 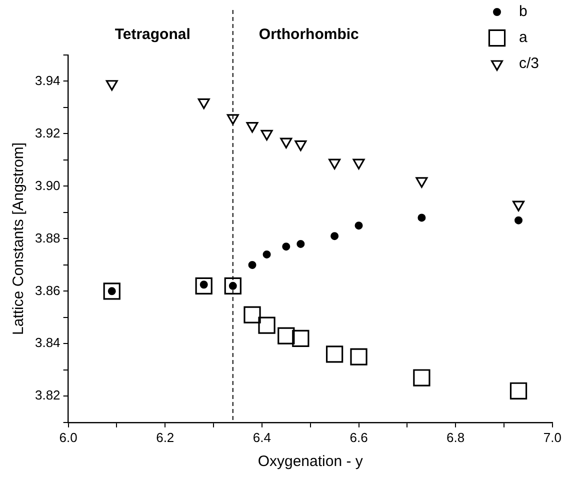 What do you see at coordinates (455, 437) in the screenshot?
I see `x-tick-label: 6.8` at bounding box center [455, 437].